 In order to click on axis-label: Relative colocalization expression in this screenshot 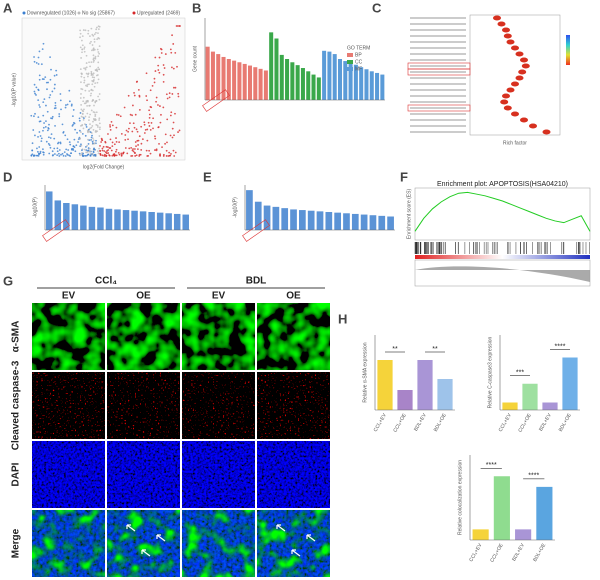, I will do `click(460, 497)`.